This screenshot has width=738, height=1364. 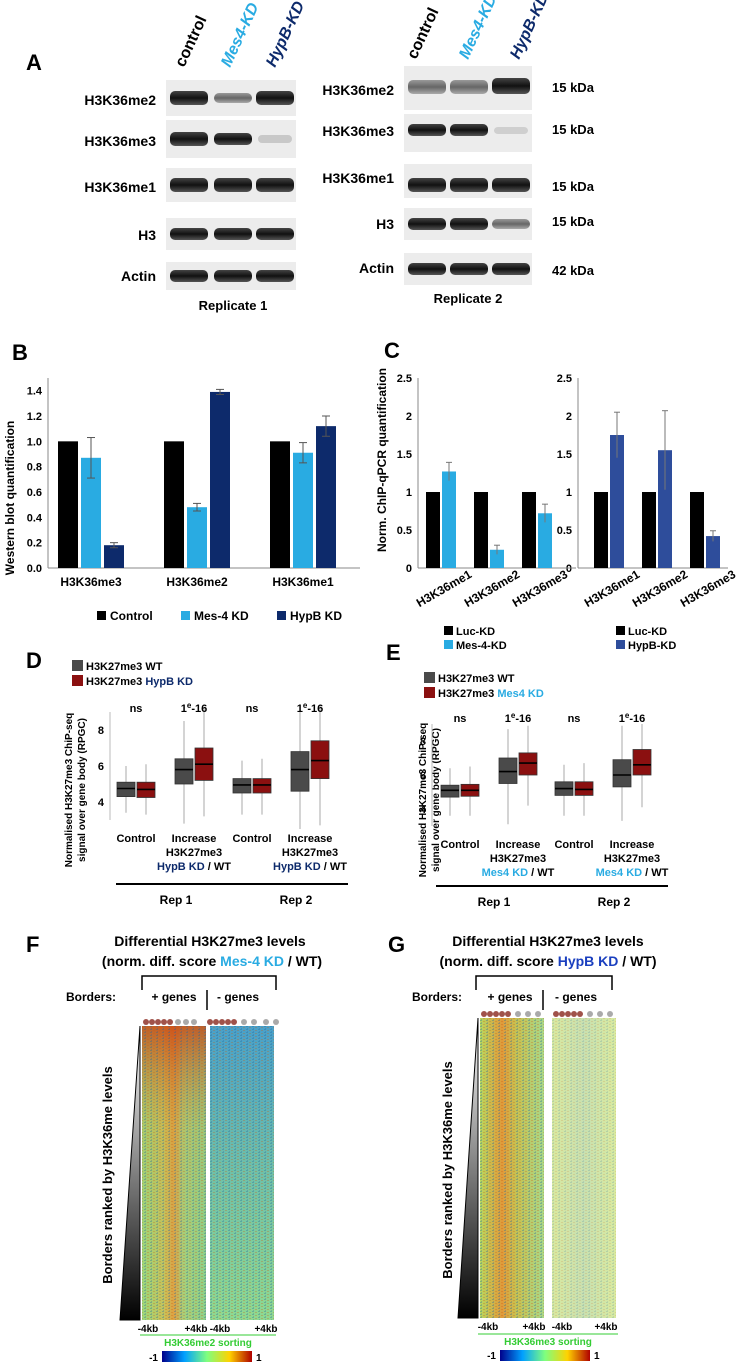 I want to click on panel-f-title2: (norm. diff. score Mes-4 KD / WT), so click(x=212, y=961).